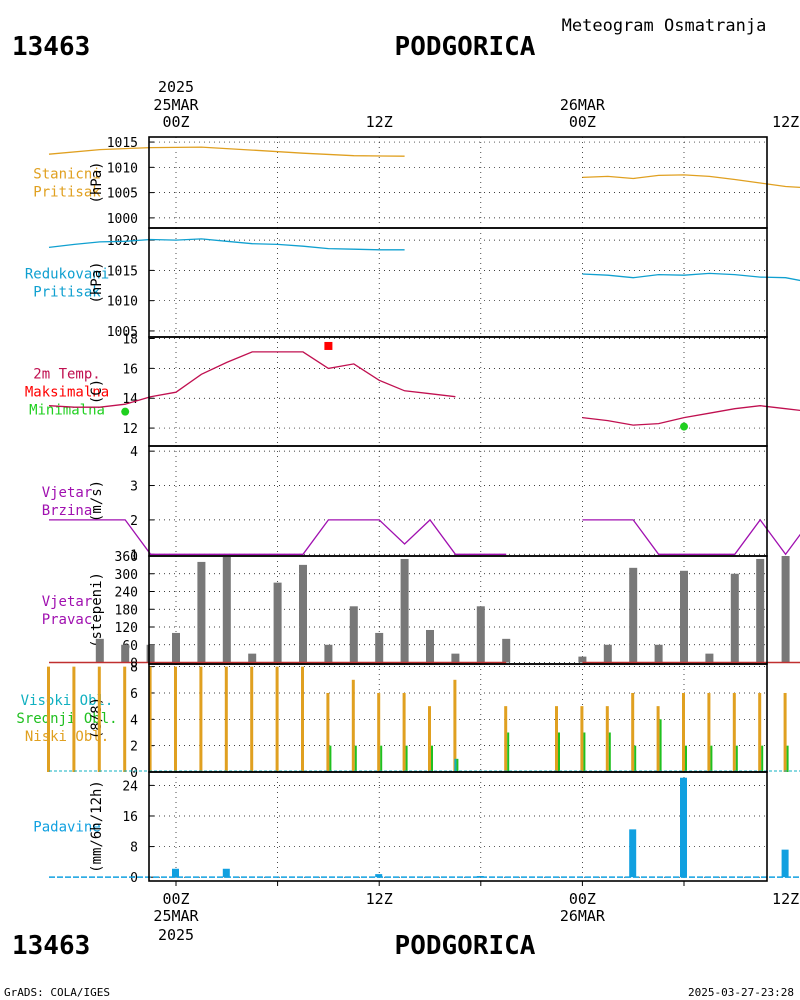 This screenshot has width=800, height=1000. Describe the element at coordinates (67, 737) in the screenshot. I see `series-label: Niski Obl.` at that location.